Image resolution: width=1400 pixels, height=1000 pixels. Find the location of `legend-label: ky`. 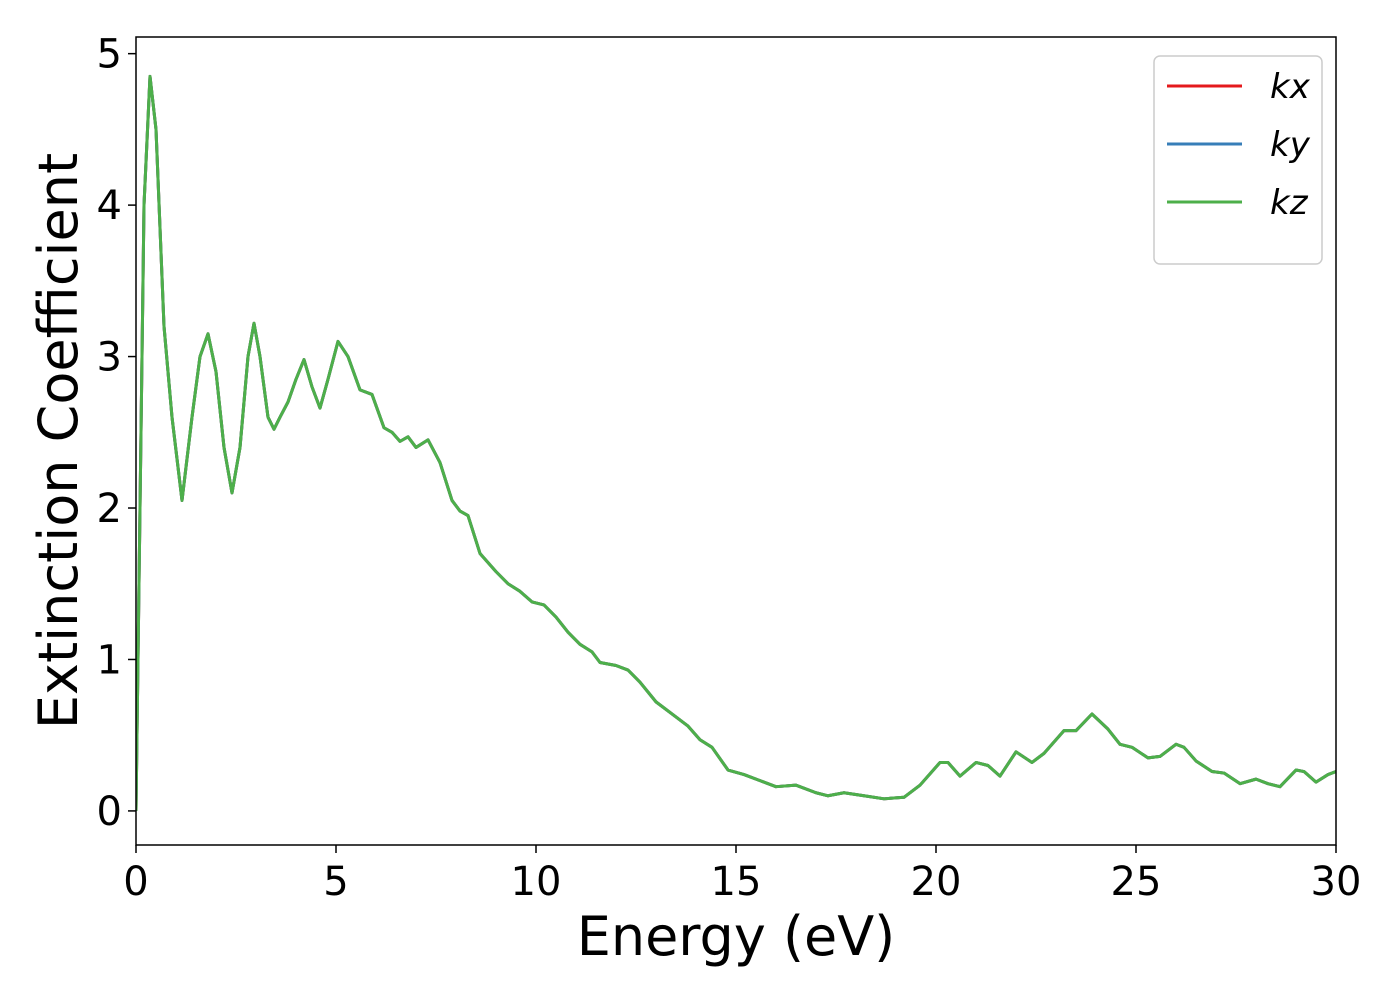

legend-label: ky is located at coordinates (1290, 145).